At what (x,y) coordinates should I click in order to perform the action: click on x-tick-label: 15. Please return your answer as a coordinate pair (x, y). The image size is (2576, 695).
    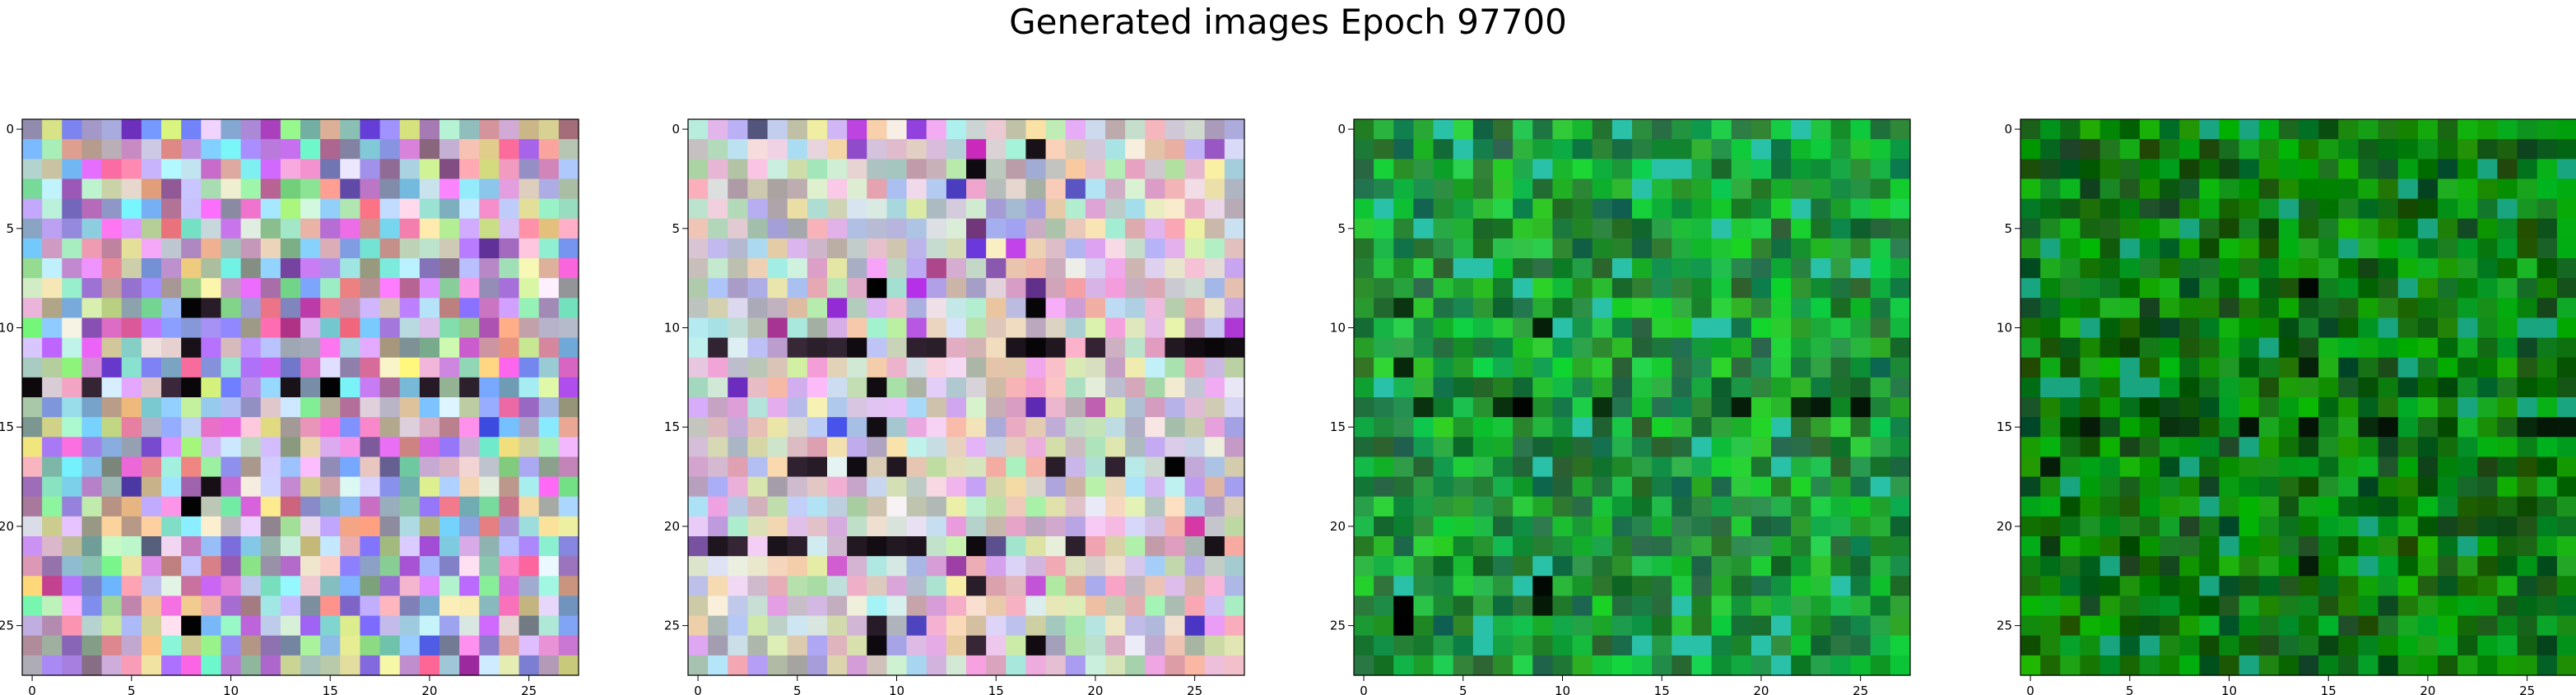
    Looking at the image, I should click on (2329, 689).